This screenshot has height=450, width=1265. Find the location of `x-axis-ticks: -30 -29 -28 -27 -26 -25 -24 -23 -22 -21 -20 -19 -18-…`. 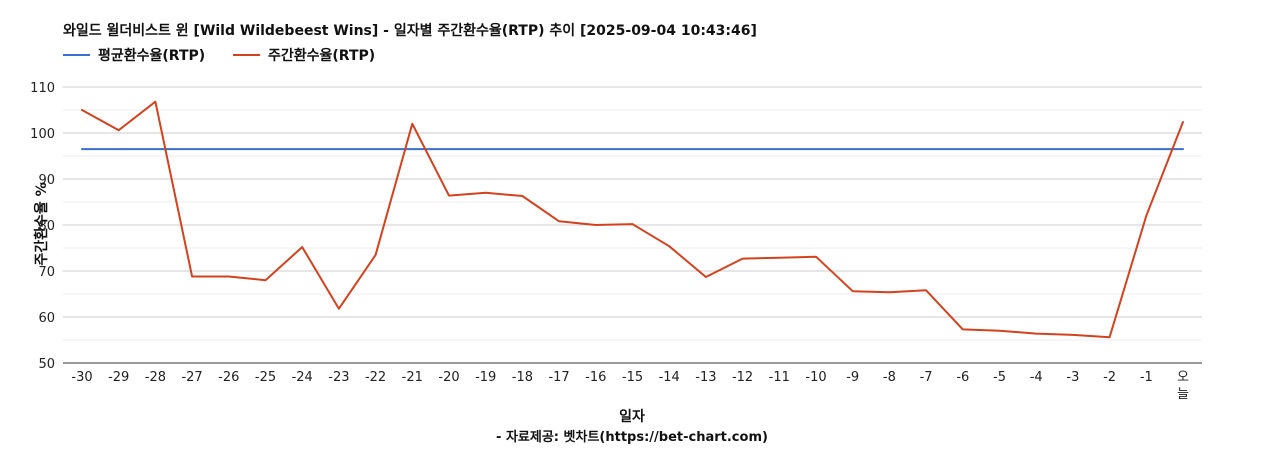

x-axis-ticks: -30 -29 -28 -27 -26 -25 -24 -23 -22 -21 -20 -19 -18-… is located at coordinates (630, 386).